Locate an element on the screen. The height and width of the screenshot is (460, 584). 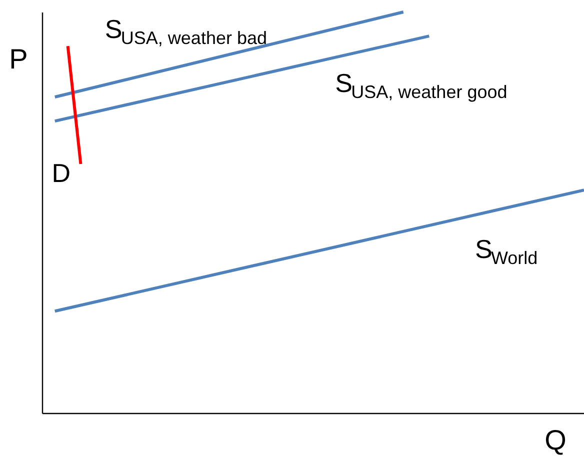
x-axis-title: Q is located at coordinates (555, 440).